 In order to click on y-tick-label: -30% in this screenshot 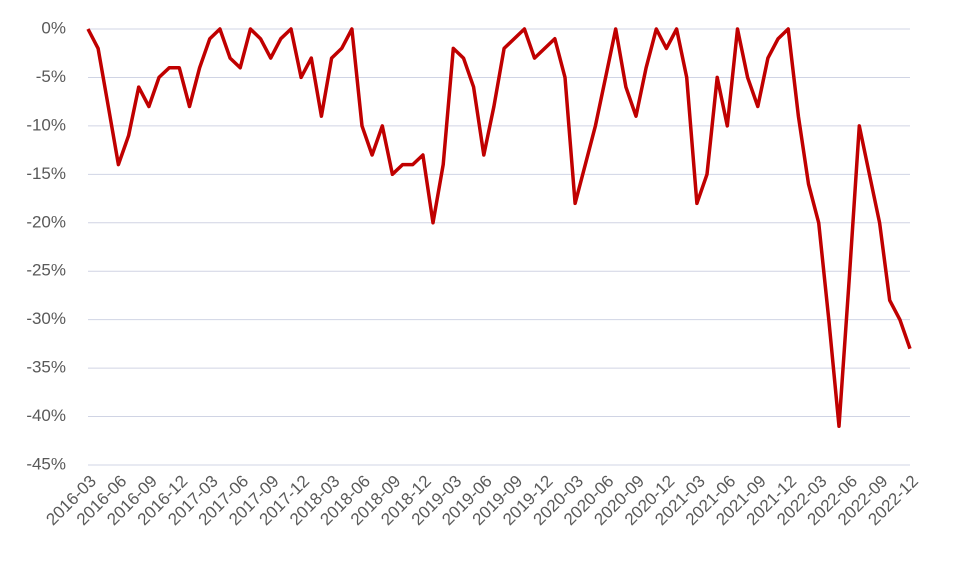, I will do `click(46, 318)`.